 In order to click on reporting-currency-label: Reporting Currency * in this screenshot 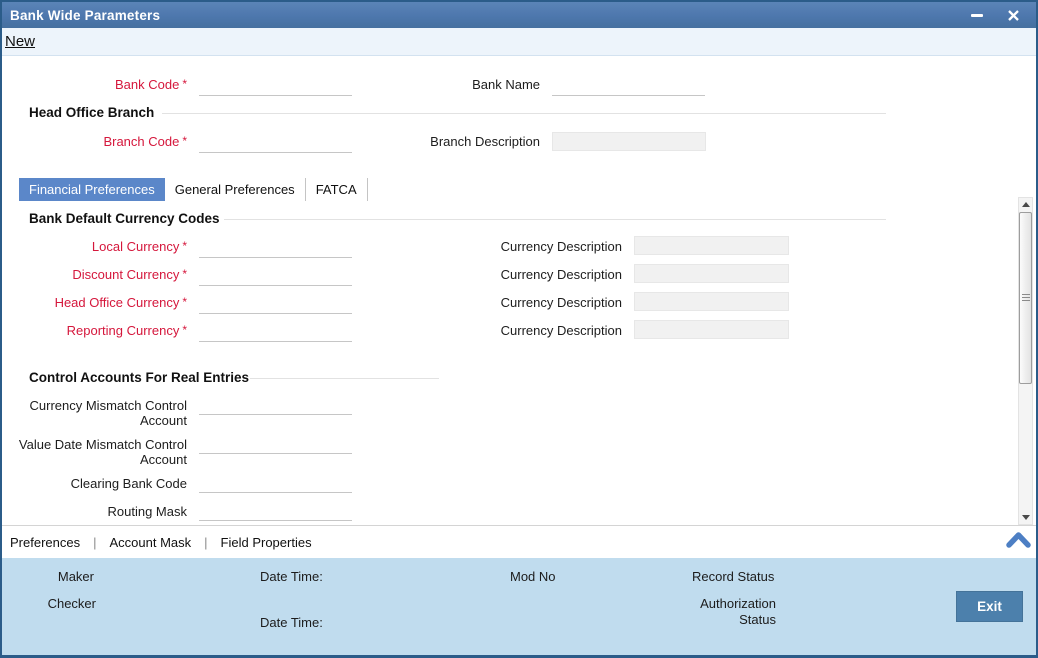, I will do `click(126, 330)`.